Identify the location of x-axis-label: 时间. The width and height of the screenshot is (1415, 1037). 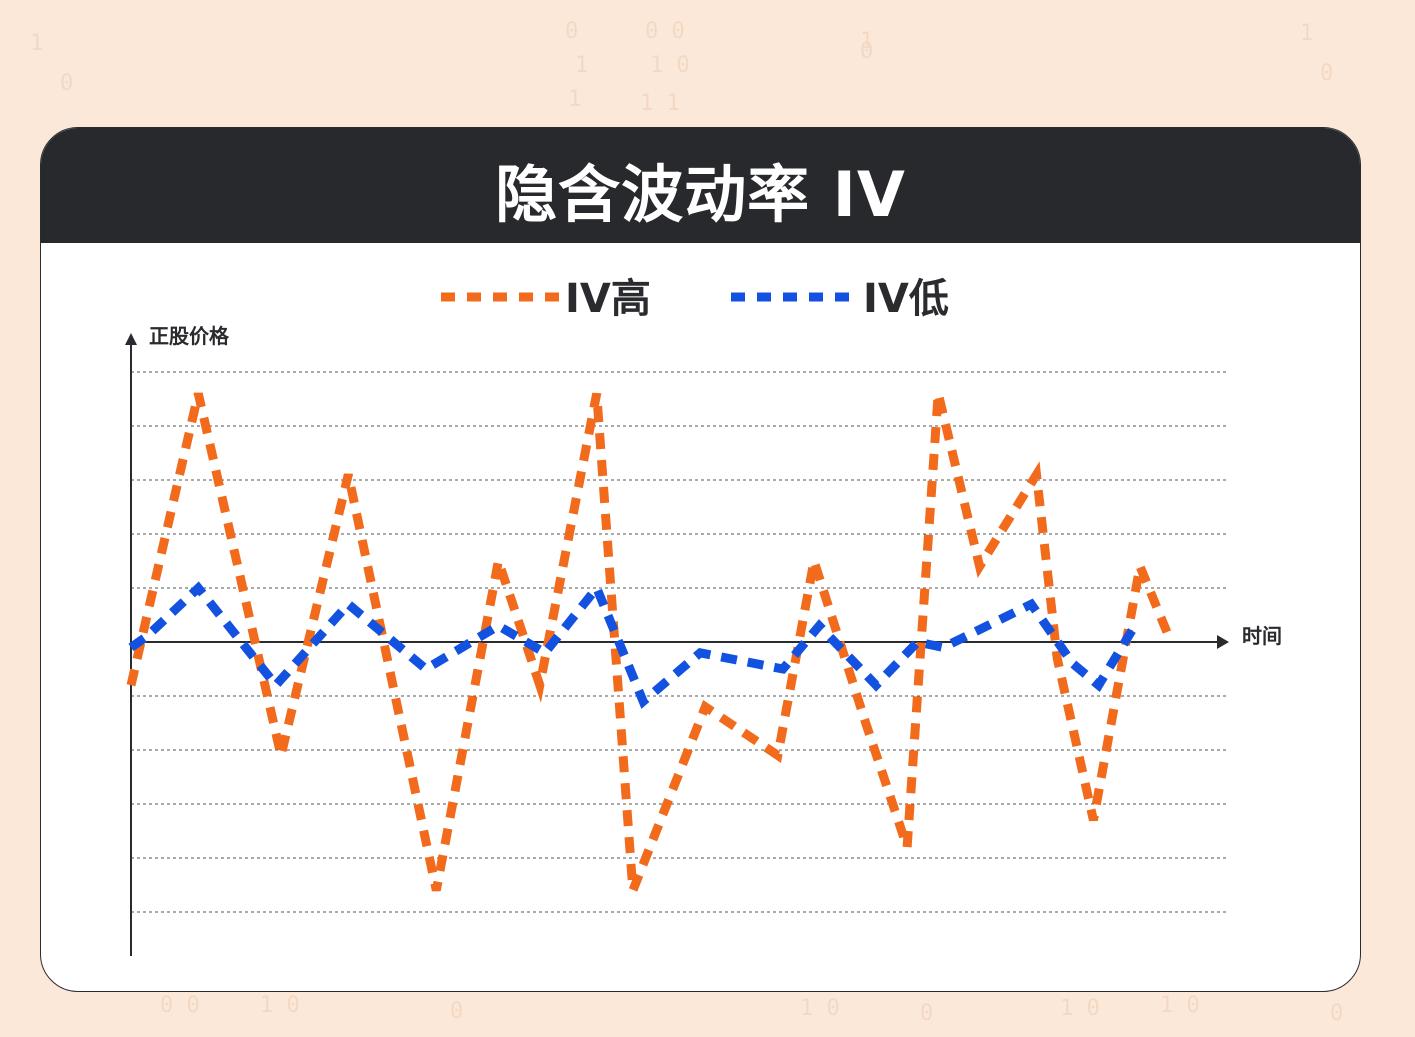
(1262, 636).